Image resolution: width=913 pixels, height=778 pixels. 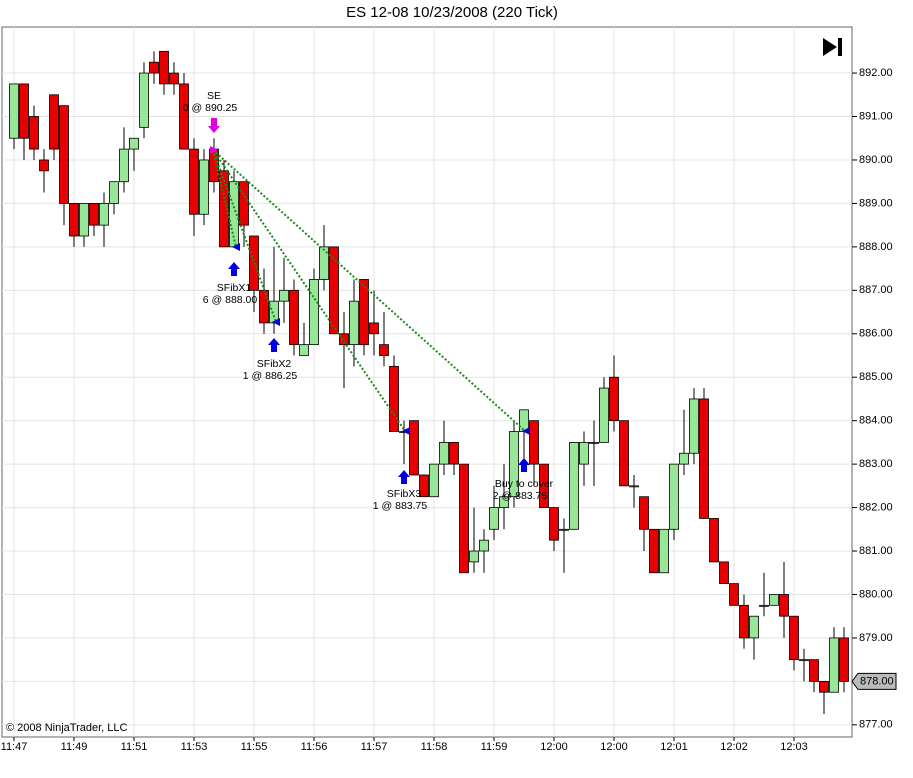 What do you see at coordinates (434, 747) in the screenshot?
I see `x-tick-label: 11:58` at bounding box center [434, 747].